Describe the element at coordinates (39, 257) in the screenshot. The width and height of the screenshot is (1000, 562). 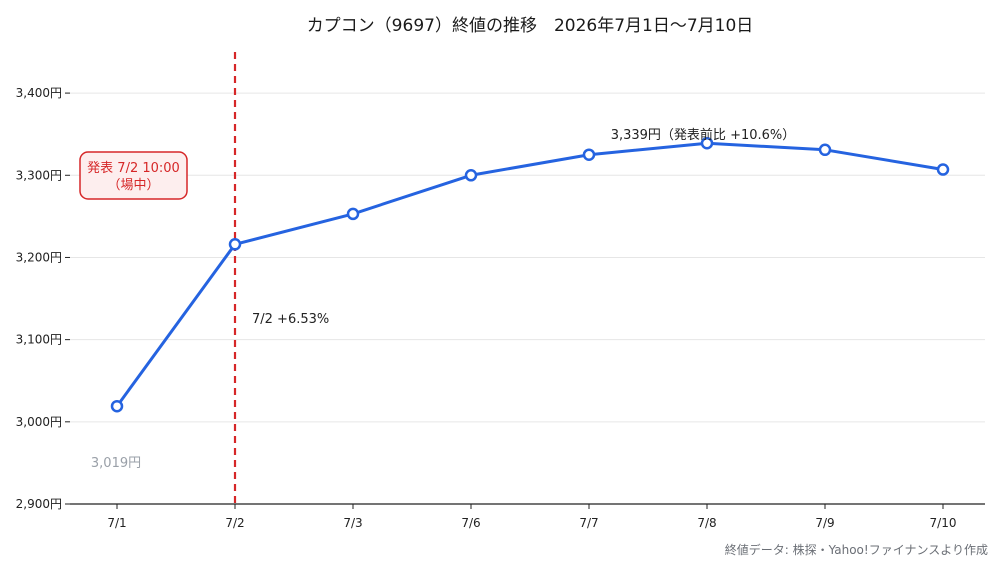
I see `y-tick-label: 3,200円` at that location.